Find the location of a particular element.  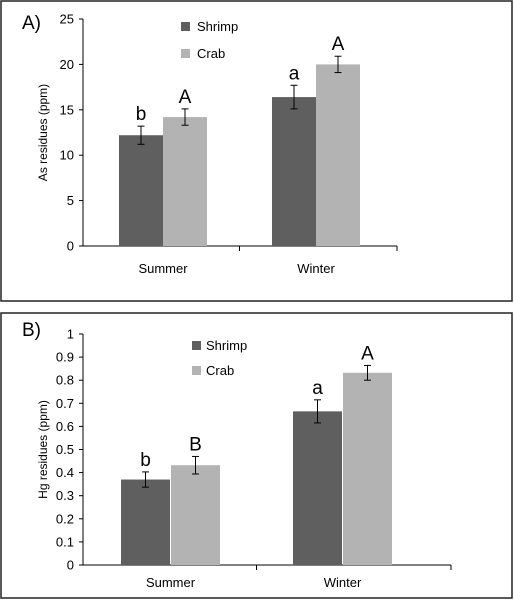

panel-a-label: A) is located at coordinates (31, 23).